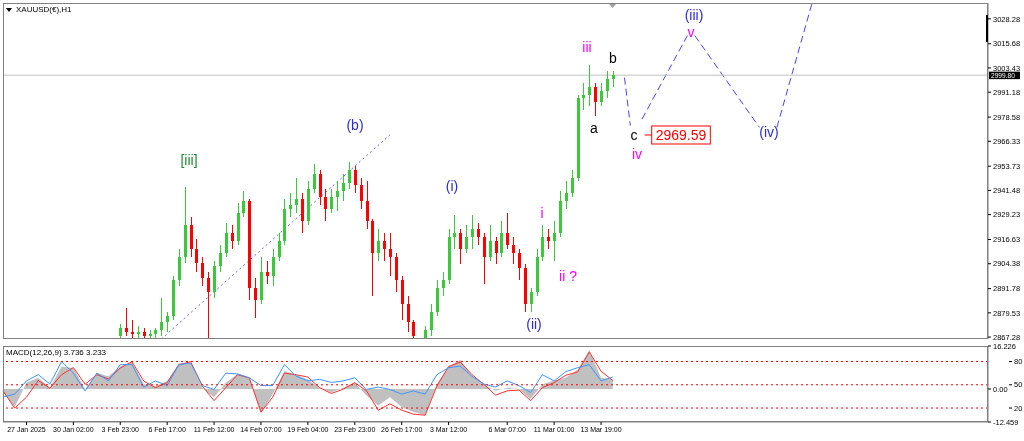 The height and width of the screenshot is (441, 1024). What do you see at coordinates (694, 15) in the screenshot?
I see `annotation: (iii)` at bounding box center [694, 15].